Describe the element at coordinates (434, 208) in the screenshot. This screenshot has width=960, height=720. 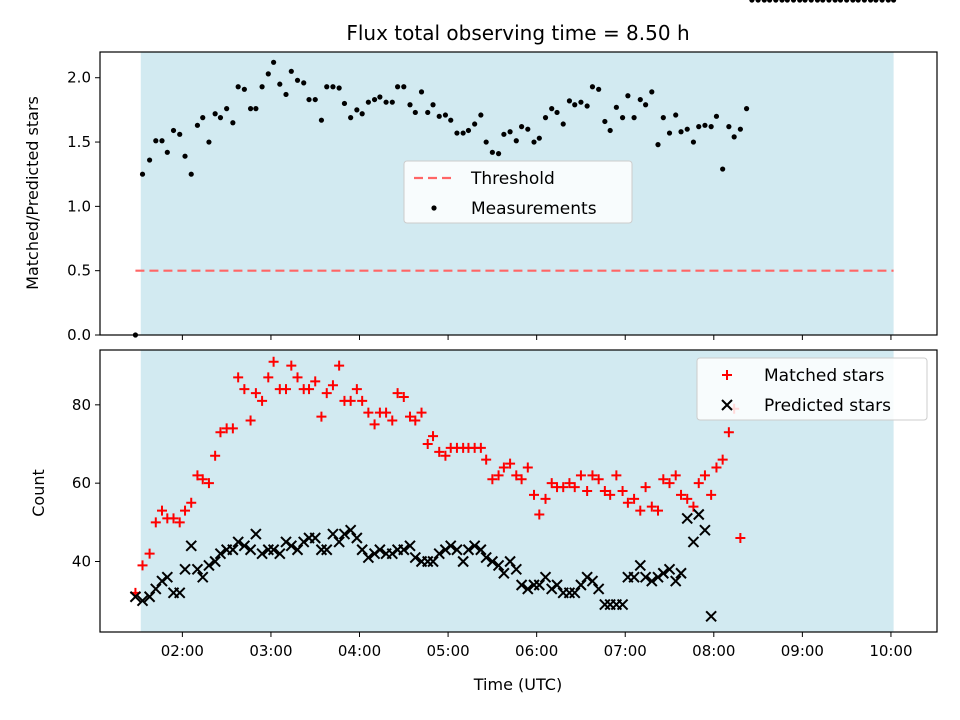
I see `legend-measurements-swatch` at that location.